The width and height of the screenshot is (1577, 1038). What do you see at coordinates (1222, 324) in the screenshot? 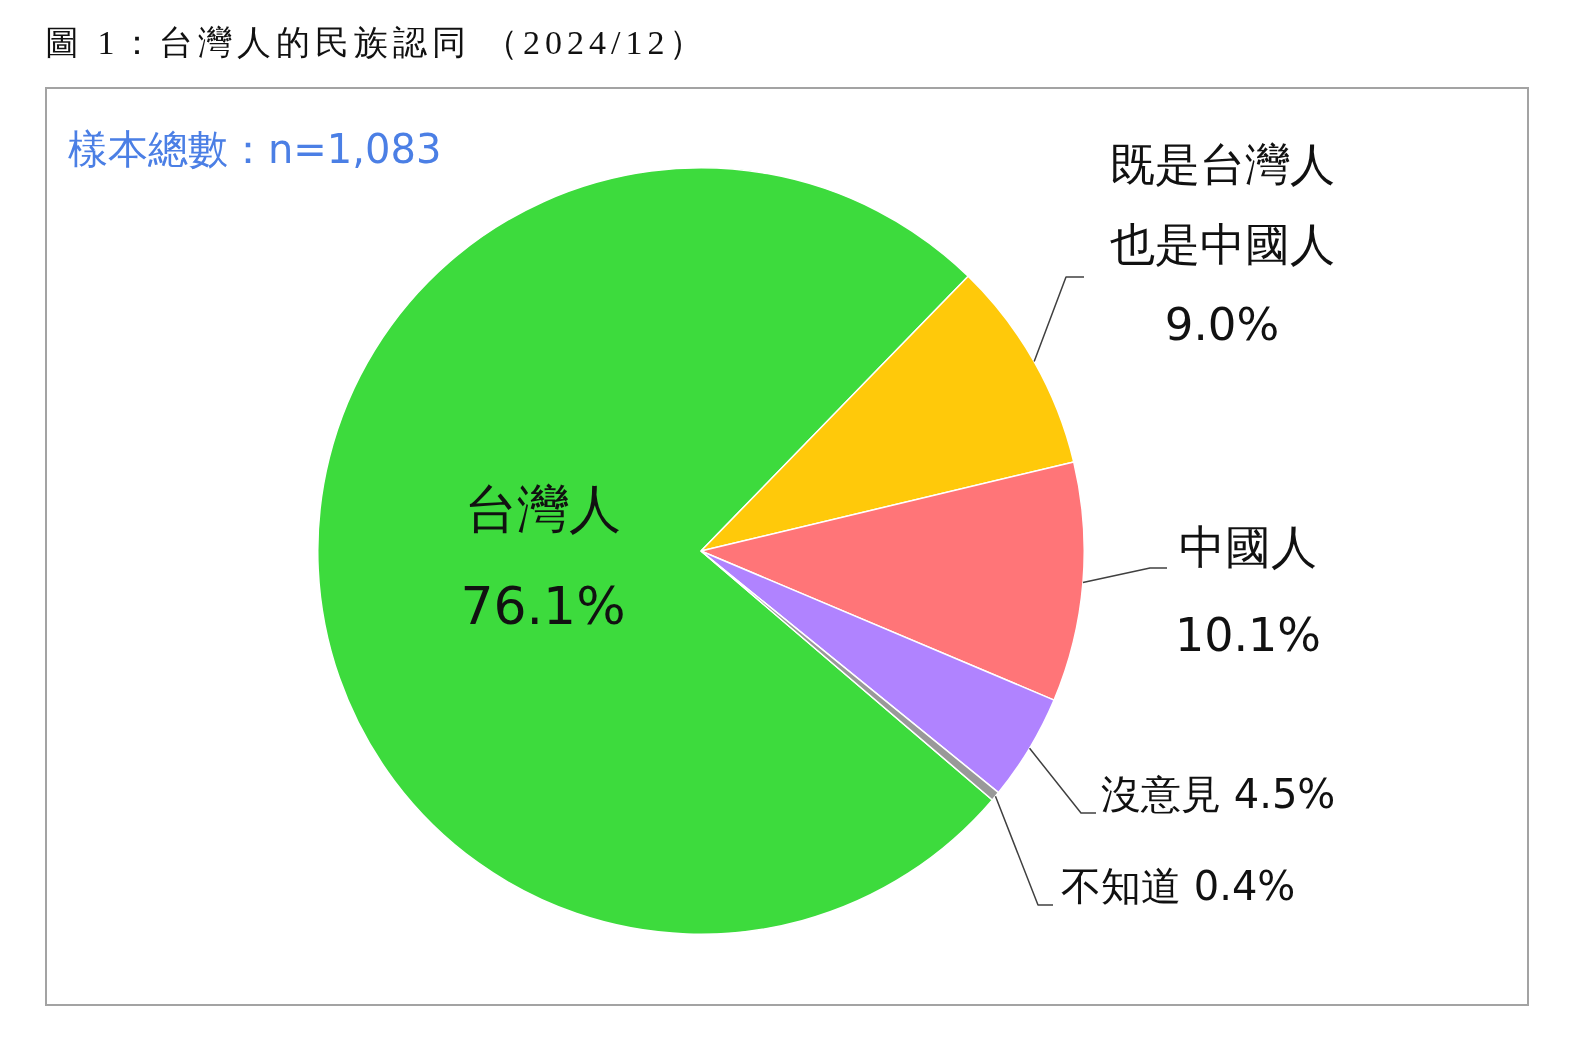
I see `data-label: 9.0%` at bounding box center [1222, 324].